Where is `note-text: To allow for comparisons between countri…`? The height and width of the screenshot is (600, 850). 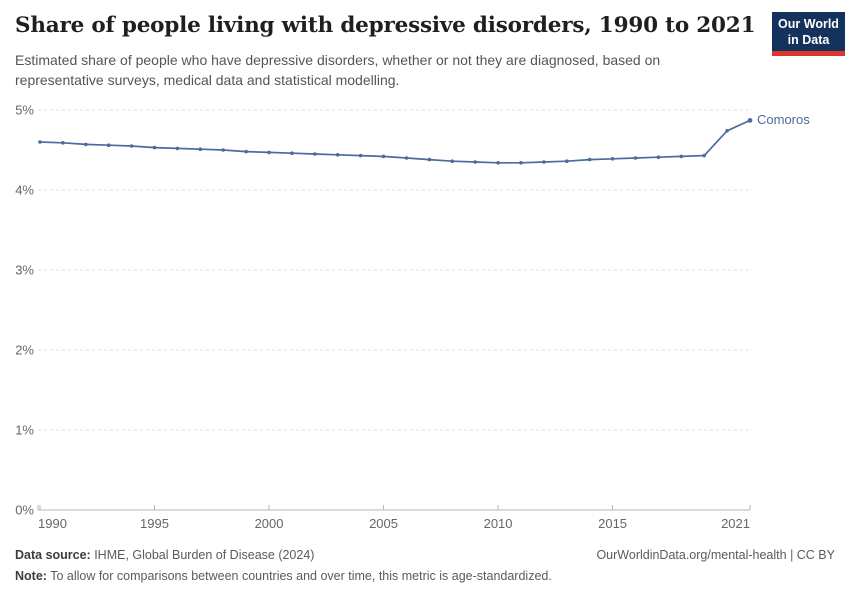
note-text: To allow for comparisons between countri… is located at coordinates (299, 576).